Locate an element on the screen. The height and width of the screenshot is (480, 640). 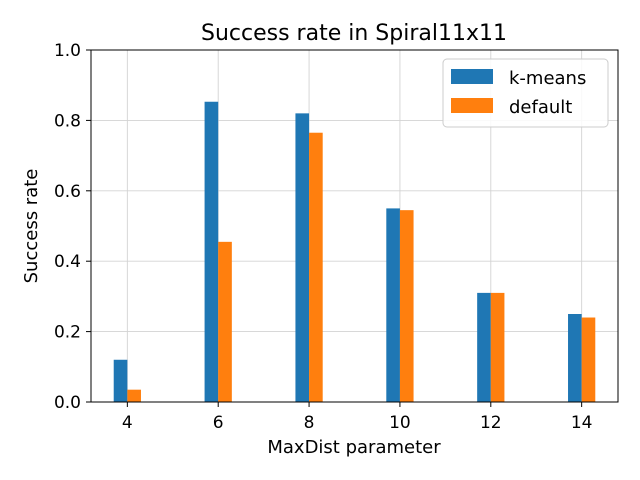
legend-label-k-means: k-means is located at coordinates (547, 78).